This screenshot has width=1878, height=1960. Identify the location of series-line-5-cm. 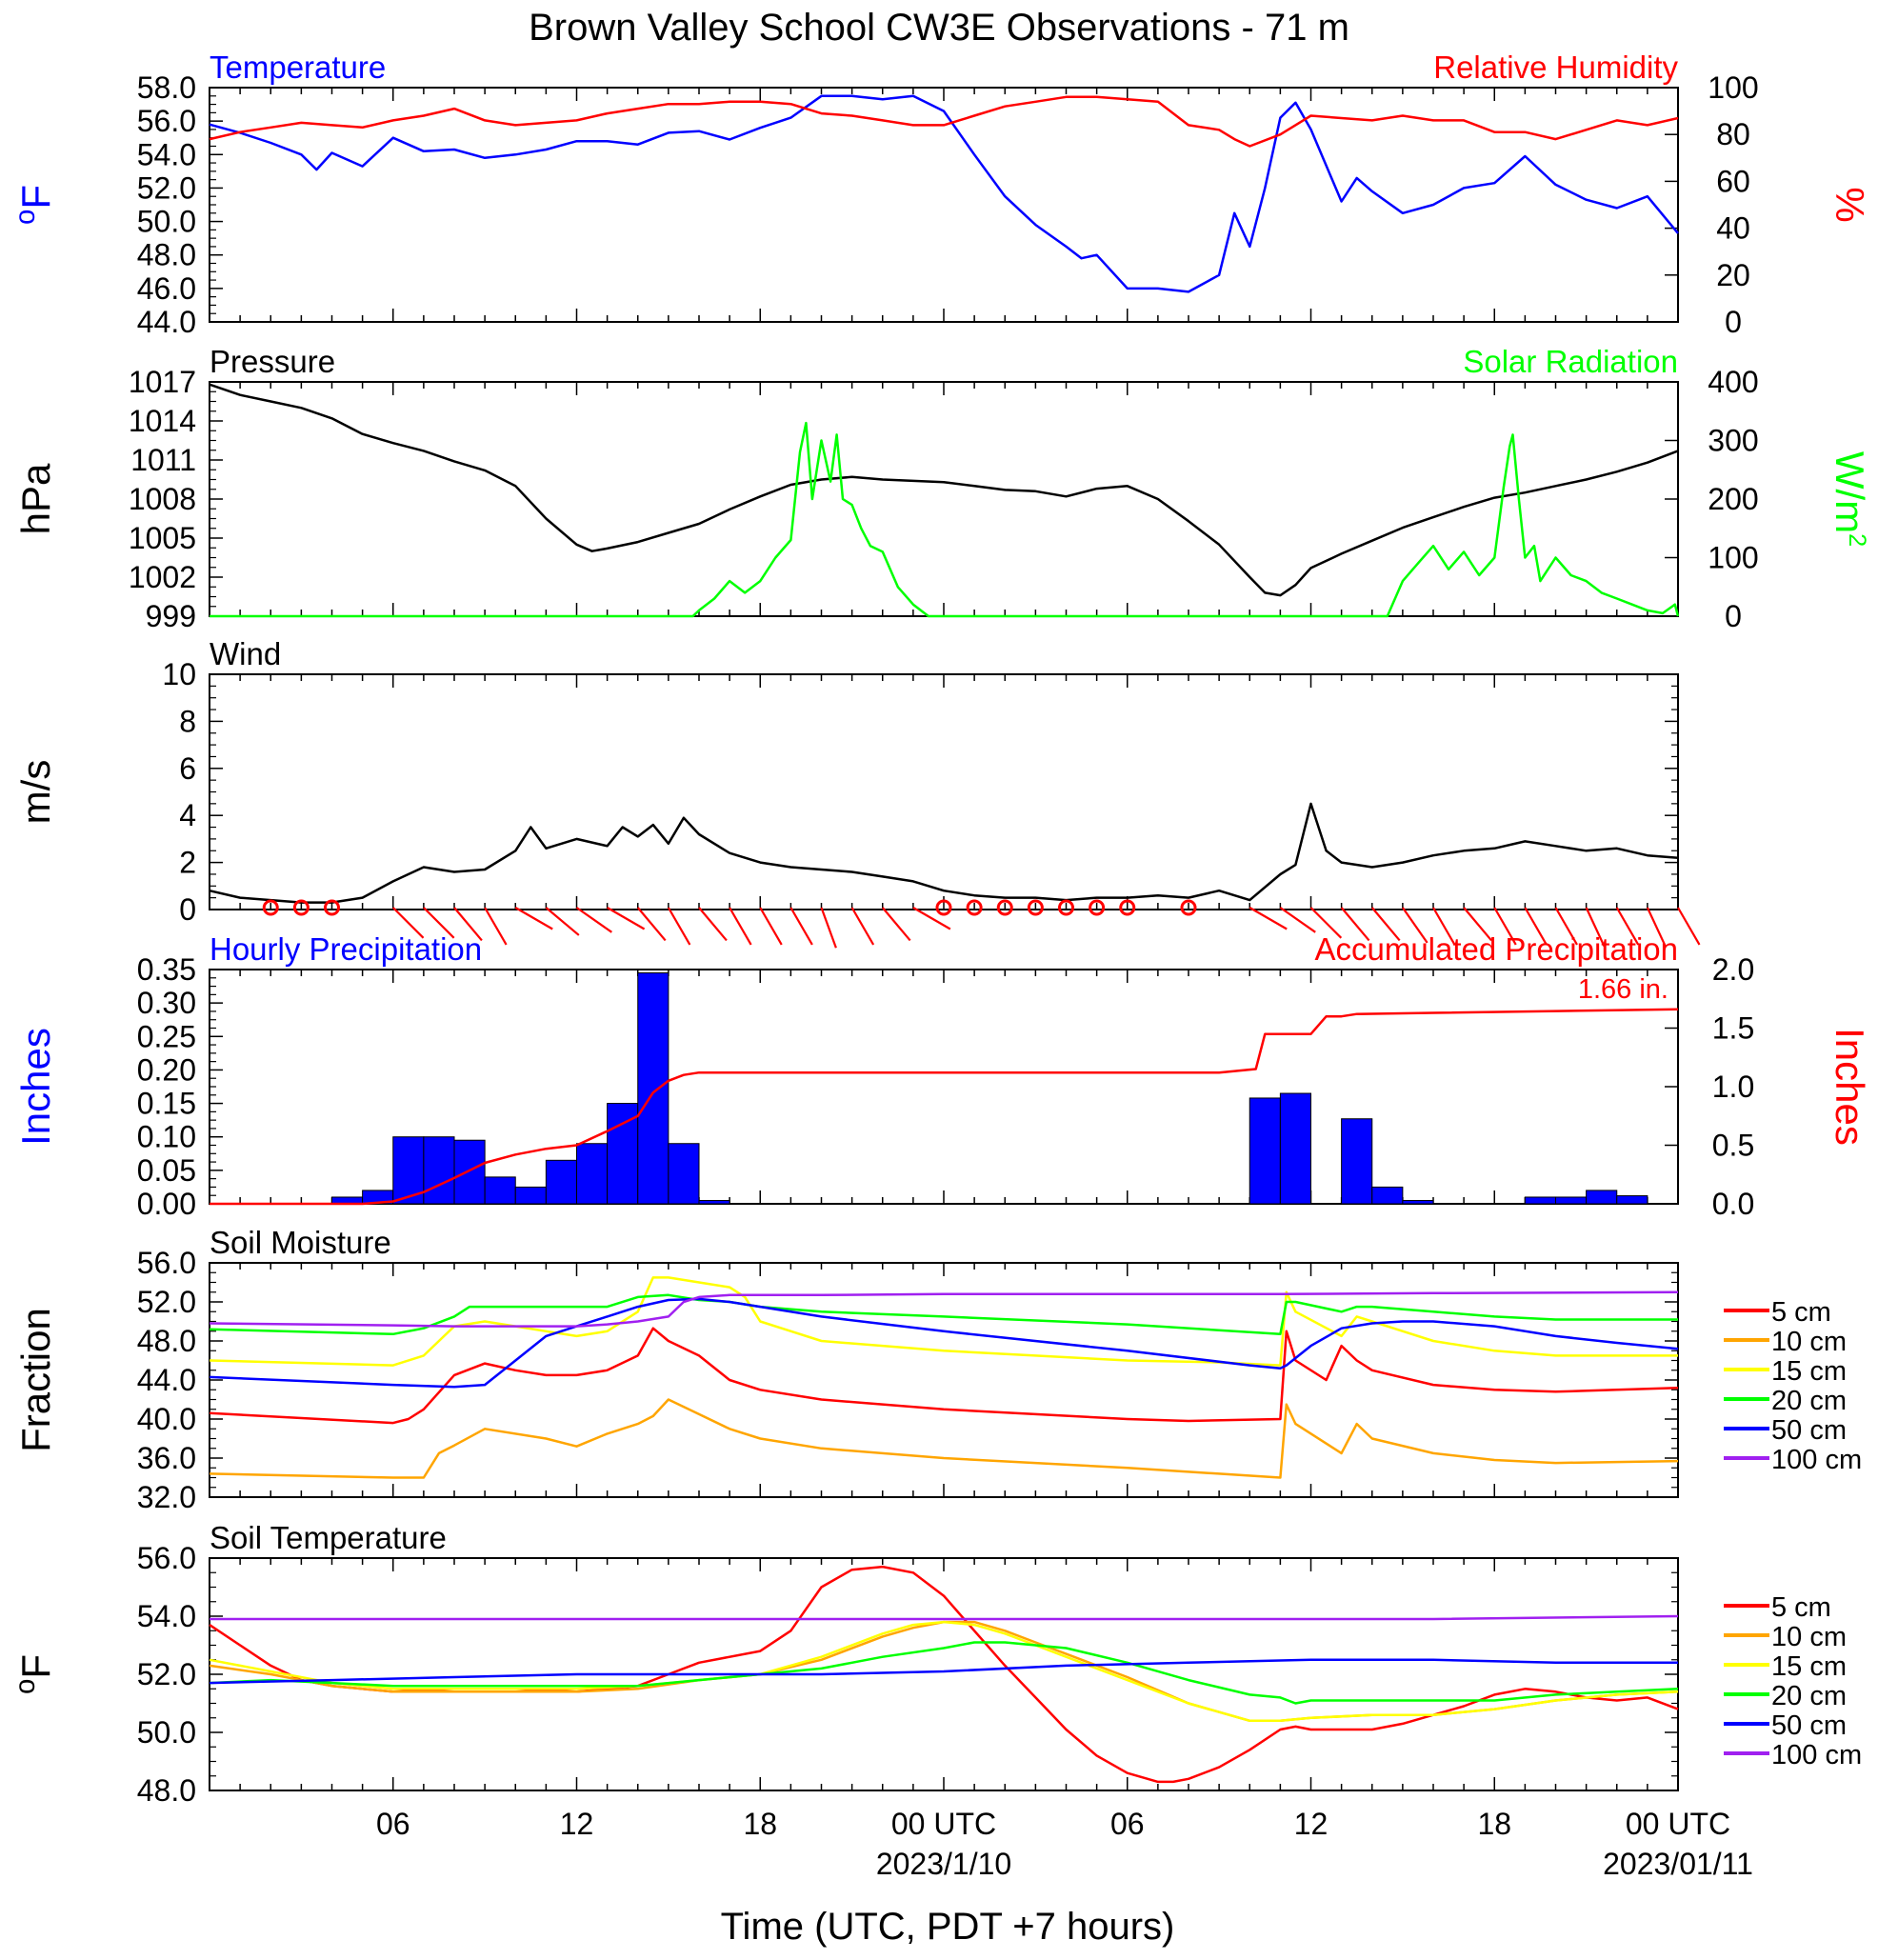
(944, 1674).